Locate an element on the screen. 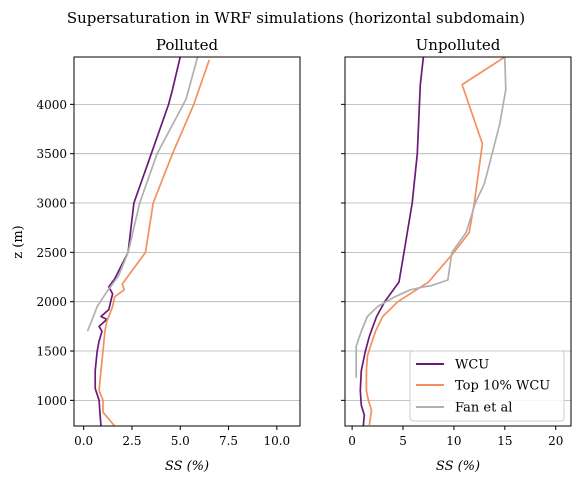  xtick-label-unpolluted-0: 0 is located at coordinates (352, 441).